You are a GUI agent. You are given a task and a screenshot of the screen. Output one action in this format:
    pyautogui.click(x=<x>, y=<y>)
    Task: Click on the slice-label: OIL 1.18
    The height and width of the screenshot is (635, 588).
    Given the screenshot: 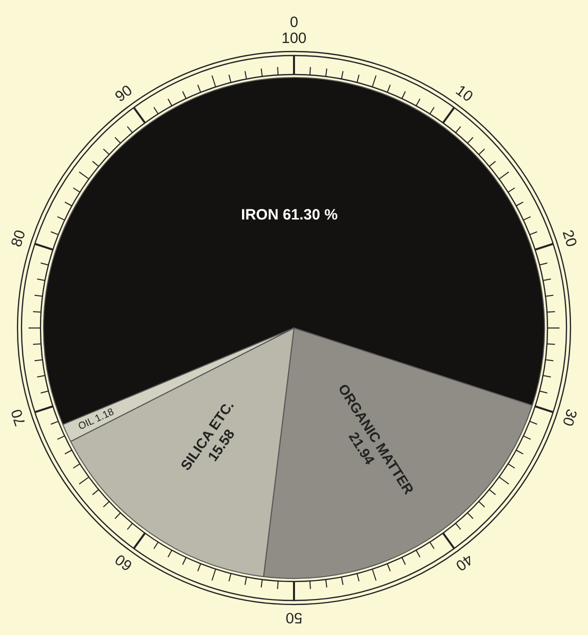 What is the action you would take?
    pyautogui.click(x=96, y=419)
    